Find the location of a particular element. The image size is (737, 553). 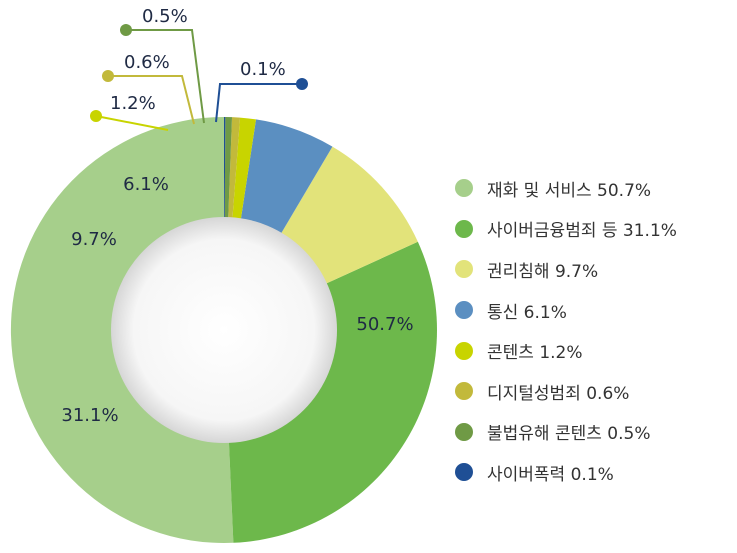

legend-item: 디지털성범죄 0.6% is located at coordinates (566, 391).